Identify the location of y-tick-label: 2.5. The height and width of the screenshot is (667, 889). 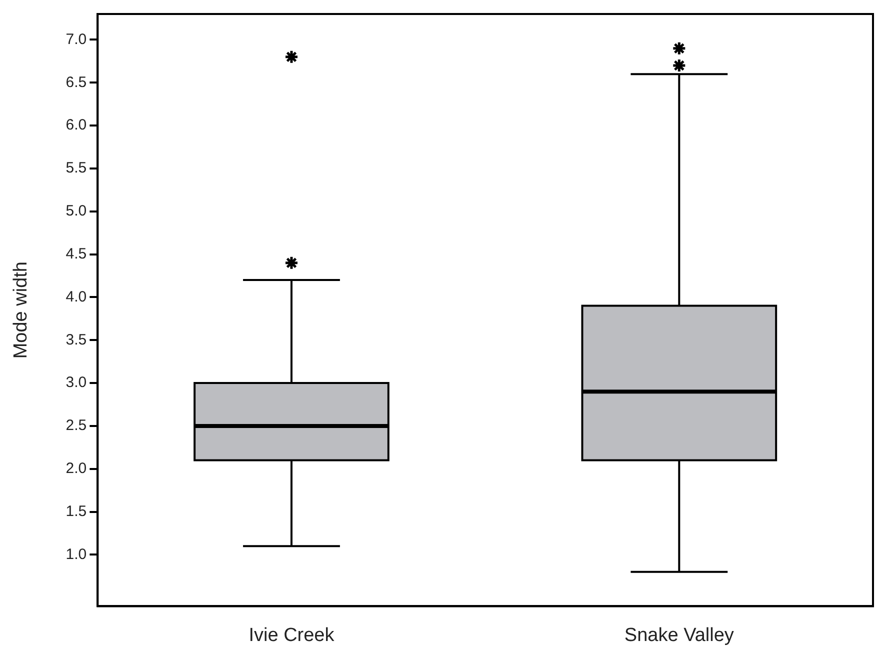
(76, 425).